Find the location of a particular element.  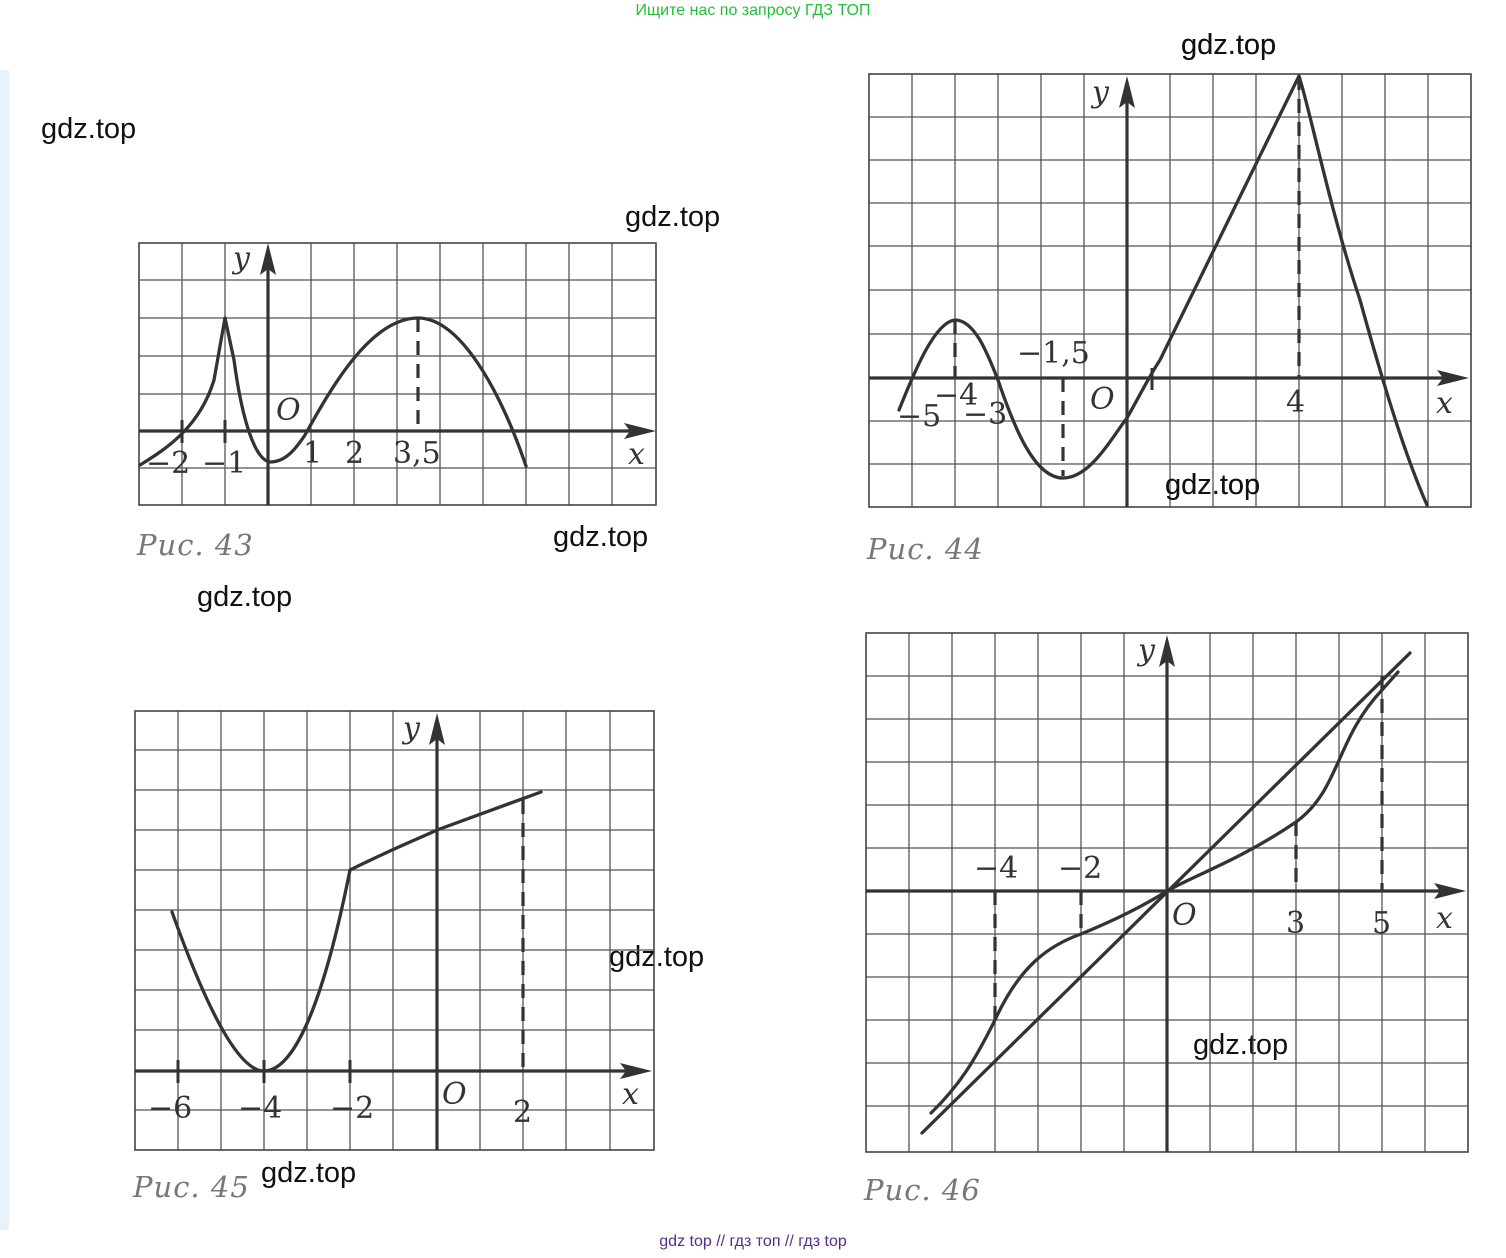

figure-44-tick-label: −4 is located at coordinates (956, 395).